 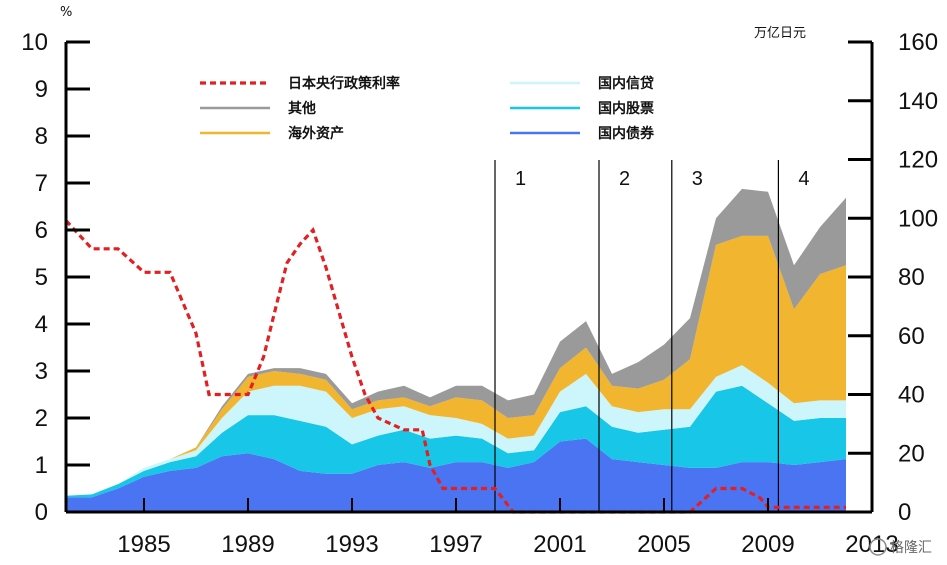 What do you see at coordinates (344, 83) in the screenshot?
I see `legend-label-0: 日本央行政策利率` at bounding box center [344, 83].